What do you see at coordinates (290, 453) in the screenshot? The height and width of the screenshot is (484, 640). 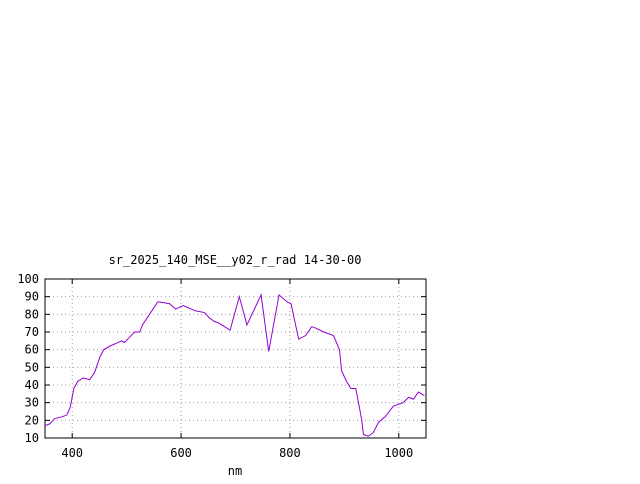 I see `x-tick-label: 800` at bounding box center [290, 453].